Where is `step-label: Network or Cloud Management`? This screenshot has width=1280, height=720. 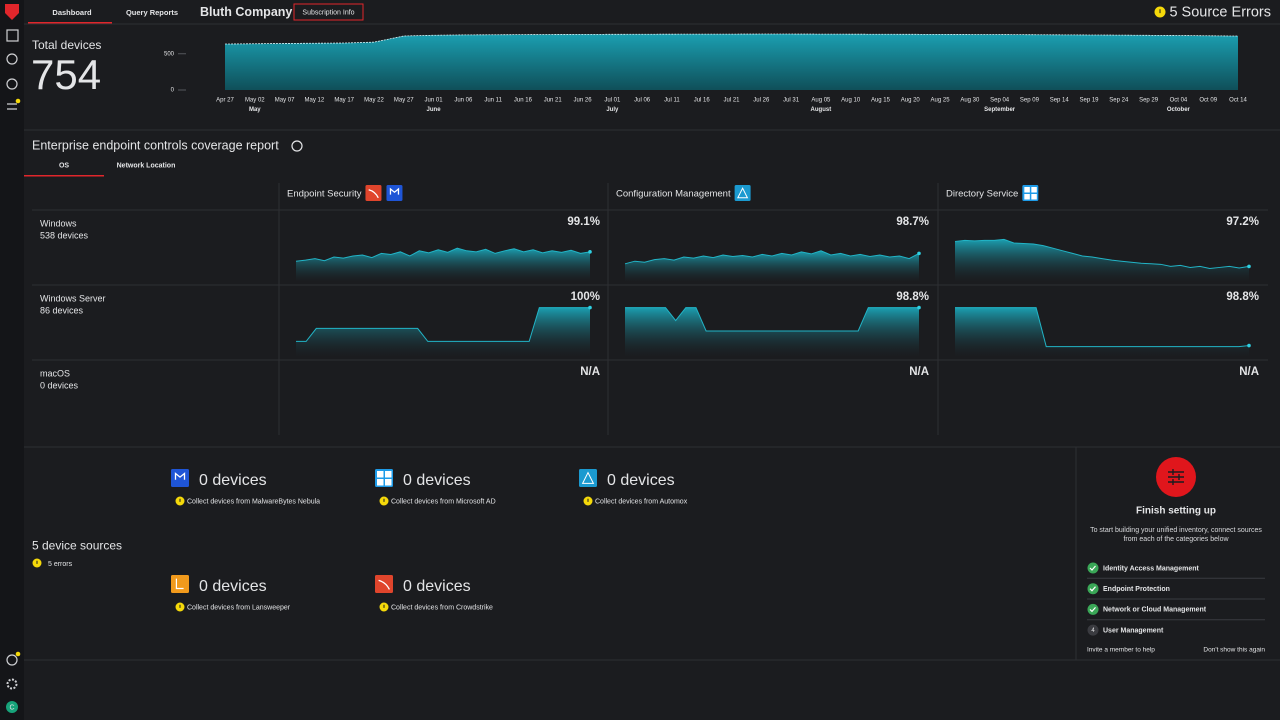 step-label: Network or Cloud Management is located at coordinates (1155, 610).